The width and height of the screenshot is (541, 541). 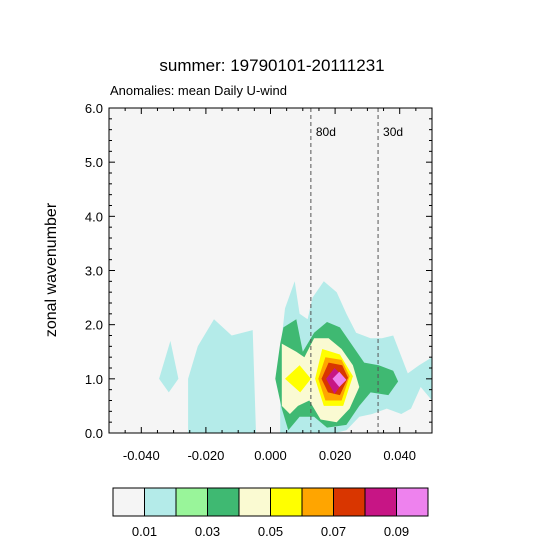 I want to click on colorbar-label: 0.07, so click(x=333, y=531).